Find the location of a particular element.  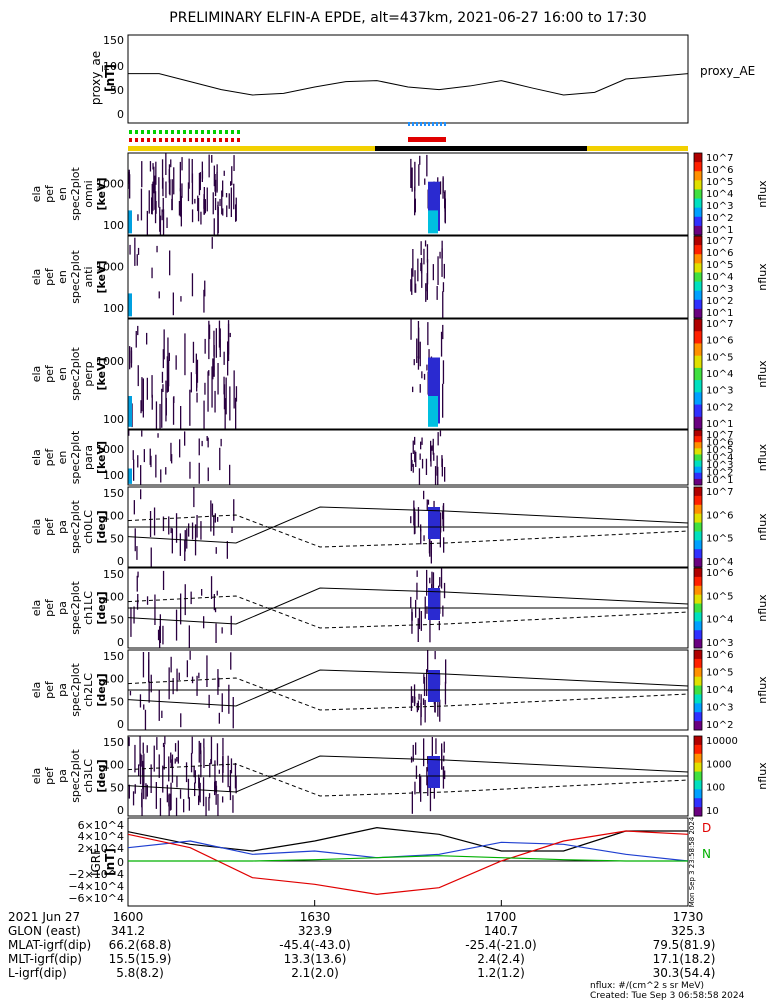

loss-cone-line is located at coordinates (408, 774).